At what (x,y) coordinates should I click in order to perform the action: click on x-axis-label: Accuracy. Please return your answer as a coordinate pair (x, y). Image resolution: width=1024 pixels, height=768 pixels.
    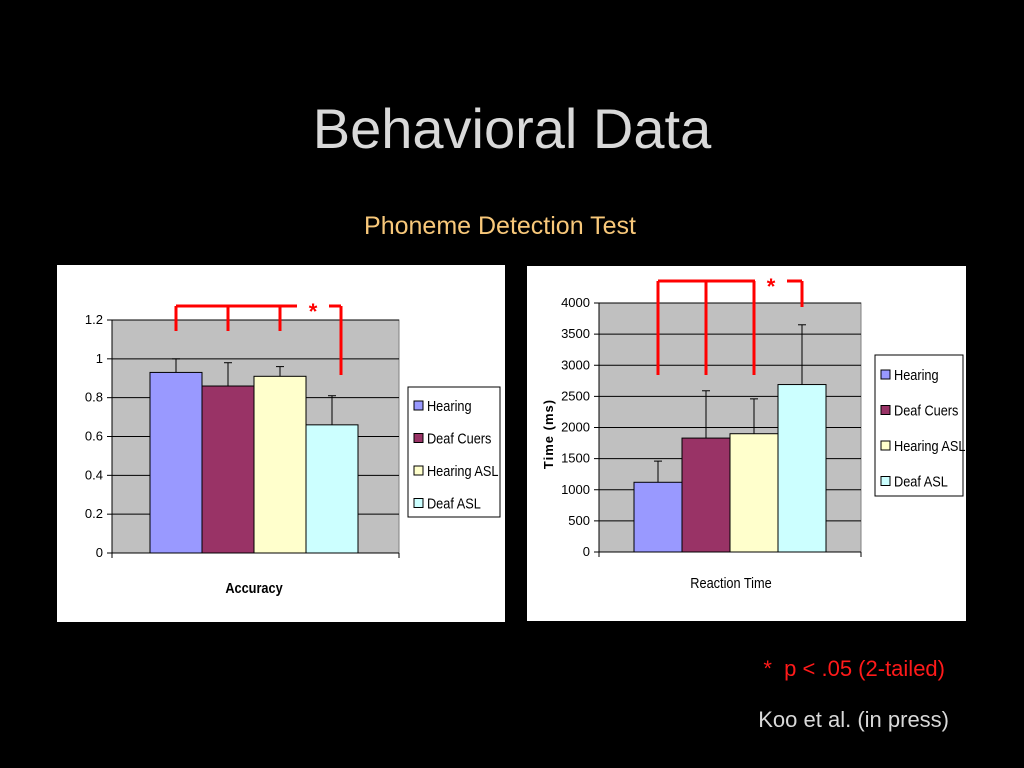
    Looking at the image, I should click on (254, 587).